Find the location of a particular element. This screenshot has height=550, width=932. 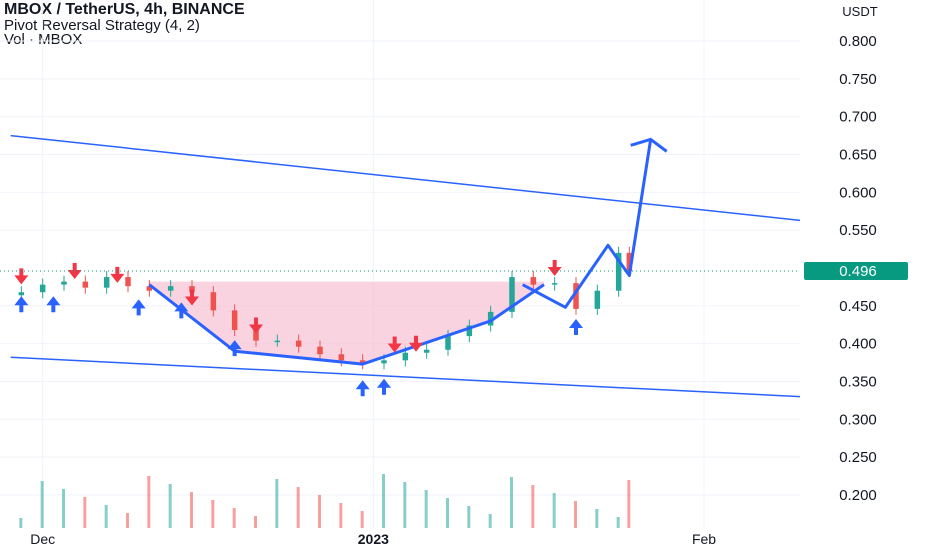

x-tick-label: Dec is located at coordinates (42, 539).